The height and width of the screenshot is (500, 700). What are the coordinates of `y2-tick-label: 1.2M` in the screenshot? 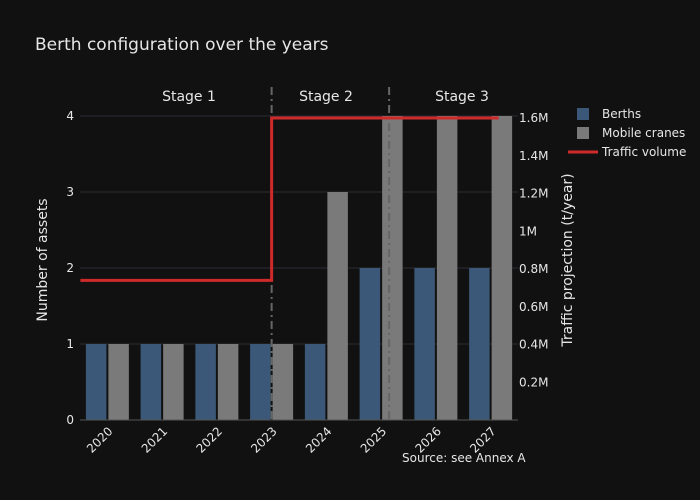 It's located at (533, 194).